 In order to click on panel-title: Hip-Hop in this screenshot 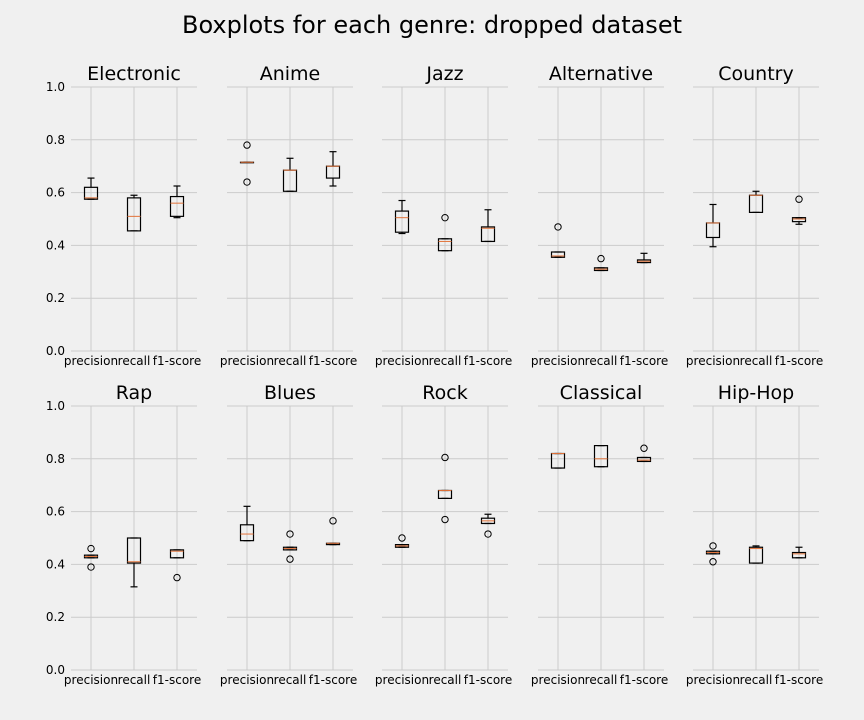, I will do `click(756, 393)`.